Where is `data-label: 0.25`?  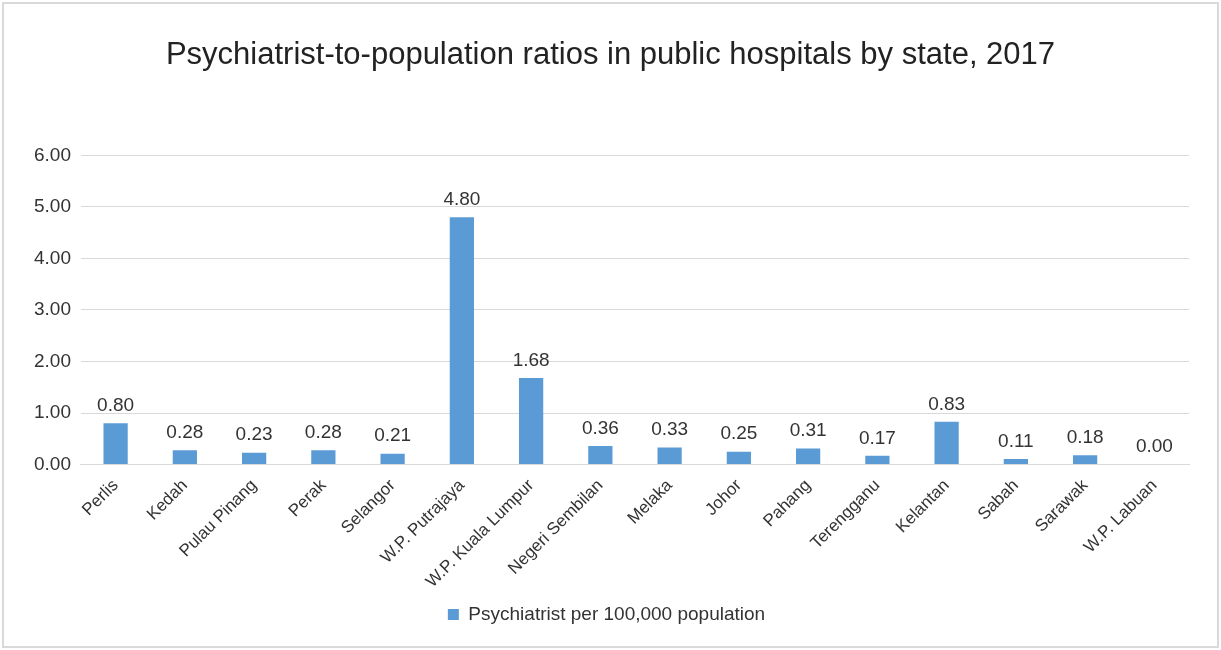
data-label: 0.25 is located at coordinates (739, 433).